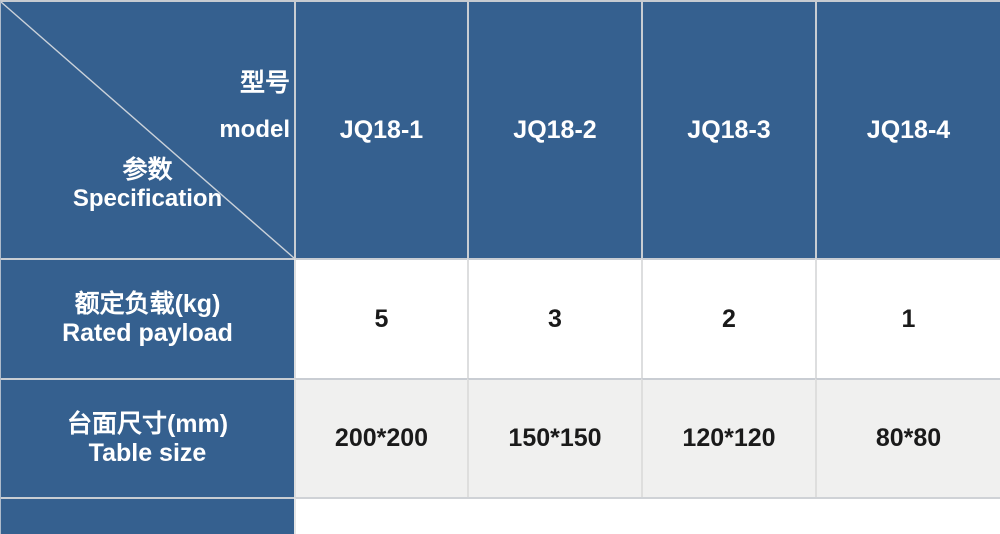  What do you see at coordinates (380, 437) in the screenshot?
I see `value-cell-size-jq18-1: 200*200` at bounding box center [380, 437].